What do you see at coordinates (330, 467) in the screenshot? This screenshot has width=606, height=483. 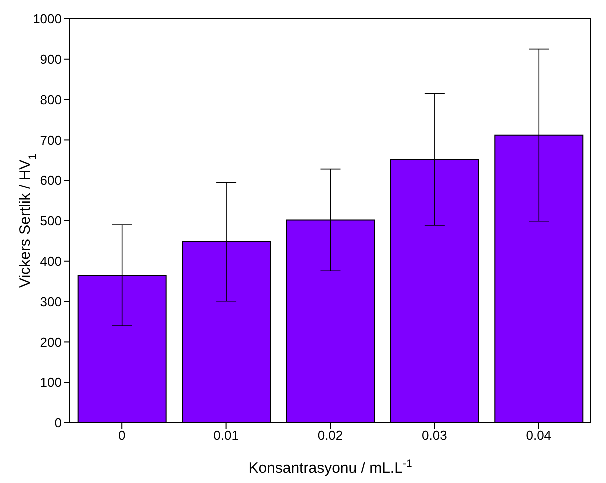 I see `x-axis-title: Konsantrasyonu / mL.L$^{-1}$` at bounding box center [330, 467].